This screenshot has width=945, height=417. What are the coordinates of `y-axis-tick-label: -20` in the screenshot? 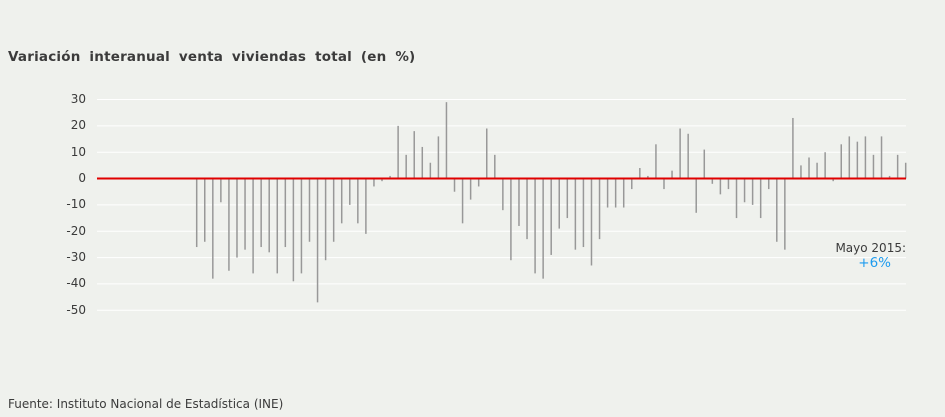 It's located at (76, 230).